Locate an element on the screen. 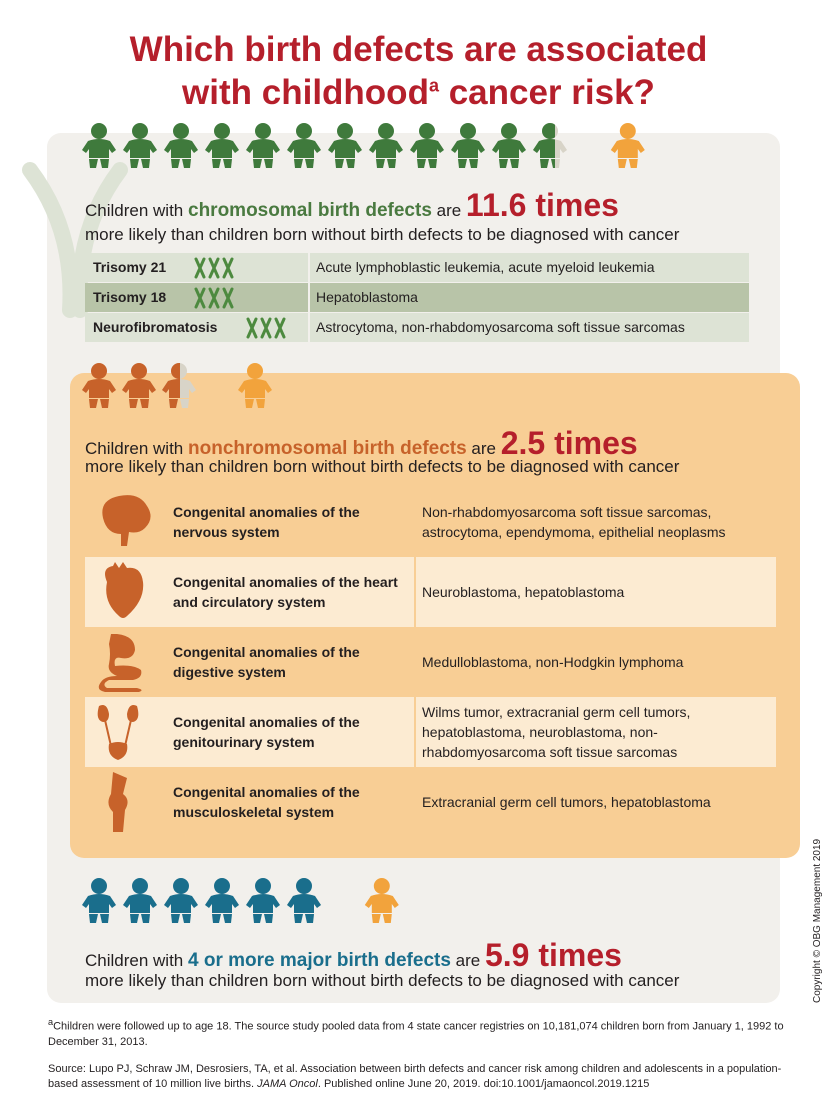 This screenshot has width=837, height=1101. title-line-2-end: cancer risk? is located at coordinates (546, 92).